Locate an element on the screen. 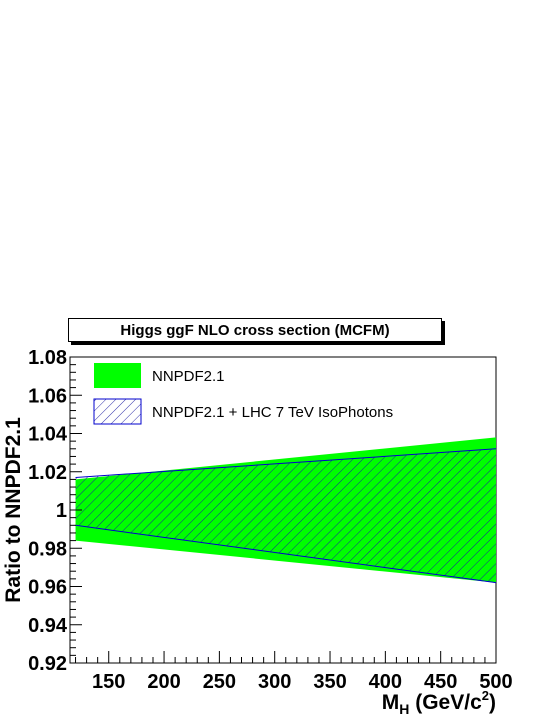 This screenshot has width=558, height=722. legend-label: NNPDF2.1 is located at coordinates (188, 376).